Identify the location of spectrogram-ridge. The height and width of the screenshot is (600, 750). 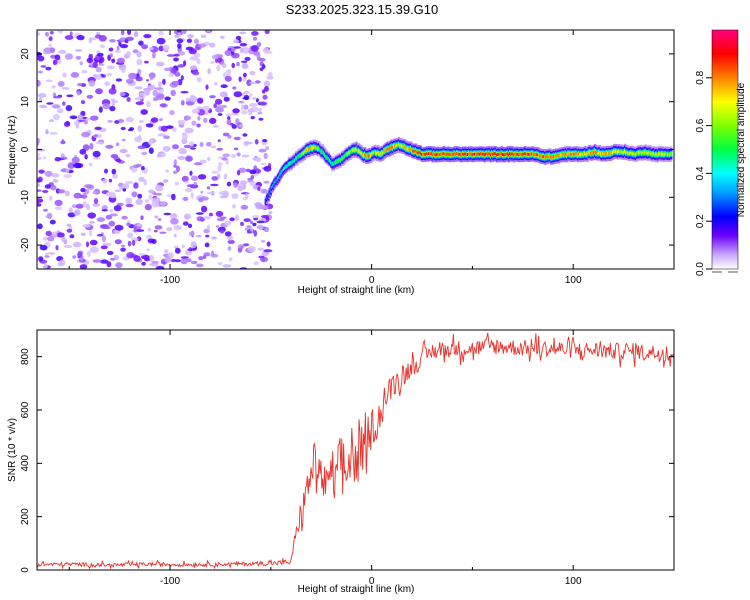
(468, 172).